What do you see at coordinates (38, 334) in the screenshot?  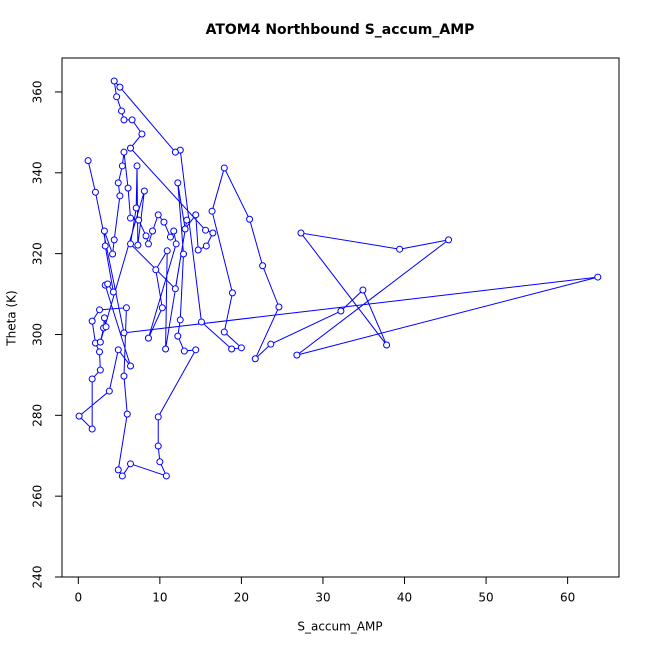 I see `y-tick-label: 300` at bounding box center [38, 334].